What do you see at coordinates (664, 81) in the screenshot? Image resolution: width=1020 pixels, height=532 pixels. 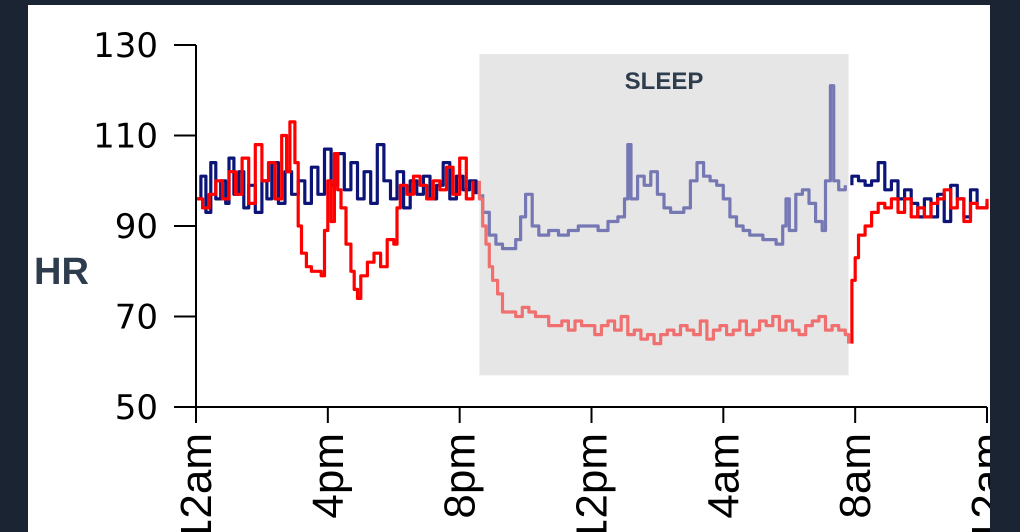 I see `sleep-label: SLEEP` at bounding box center [664, 81].